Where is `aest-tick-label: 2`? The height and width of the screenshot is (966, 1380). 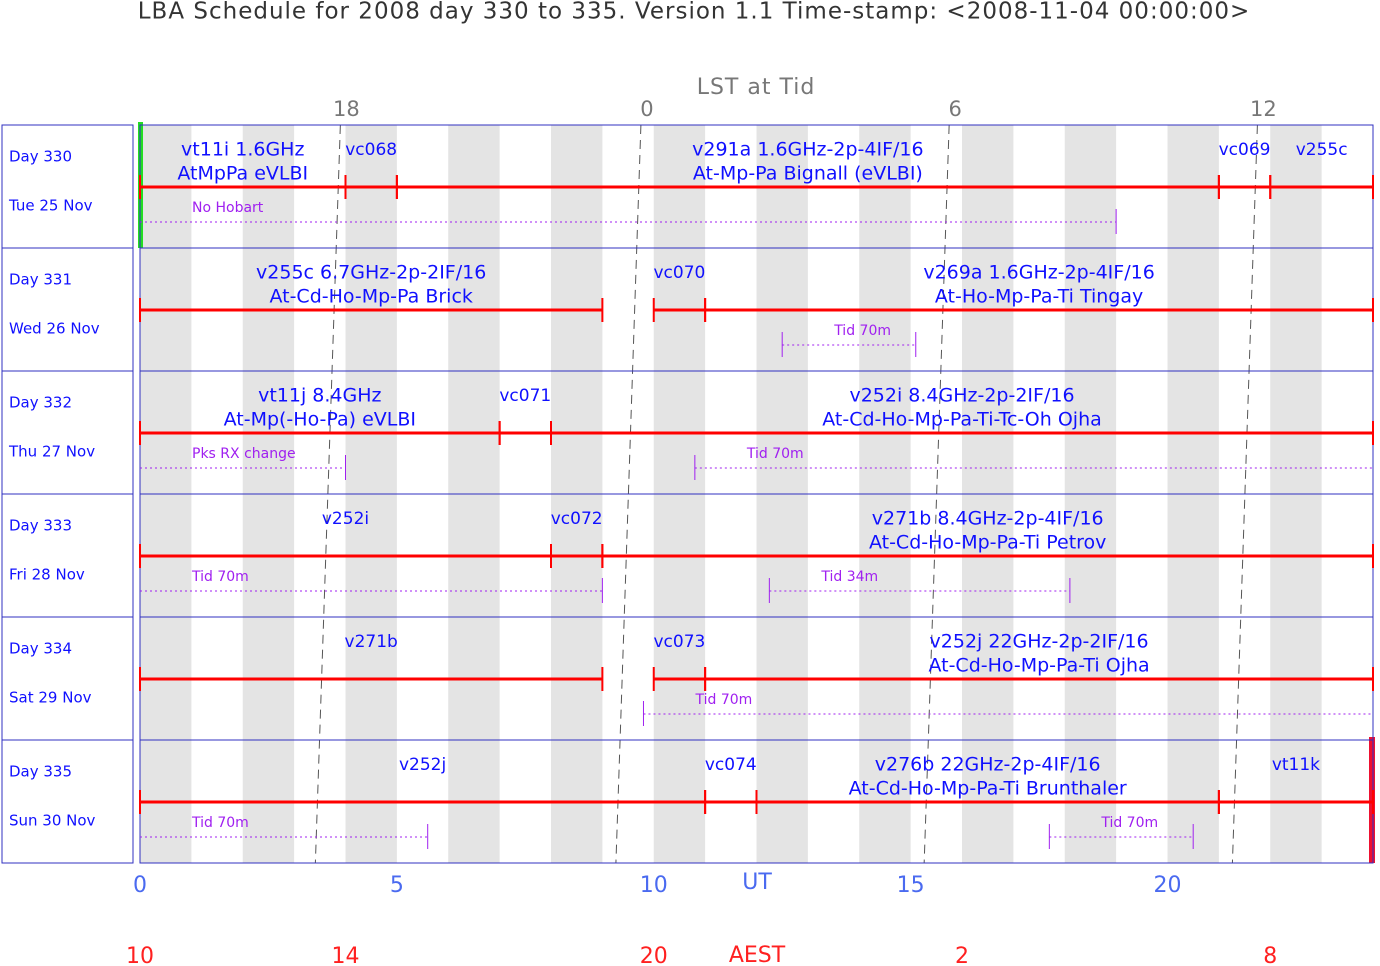
aest-tick-label: 2 is located at coordinates (962, 955).